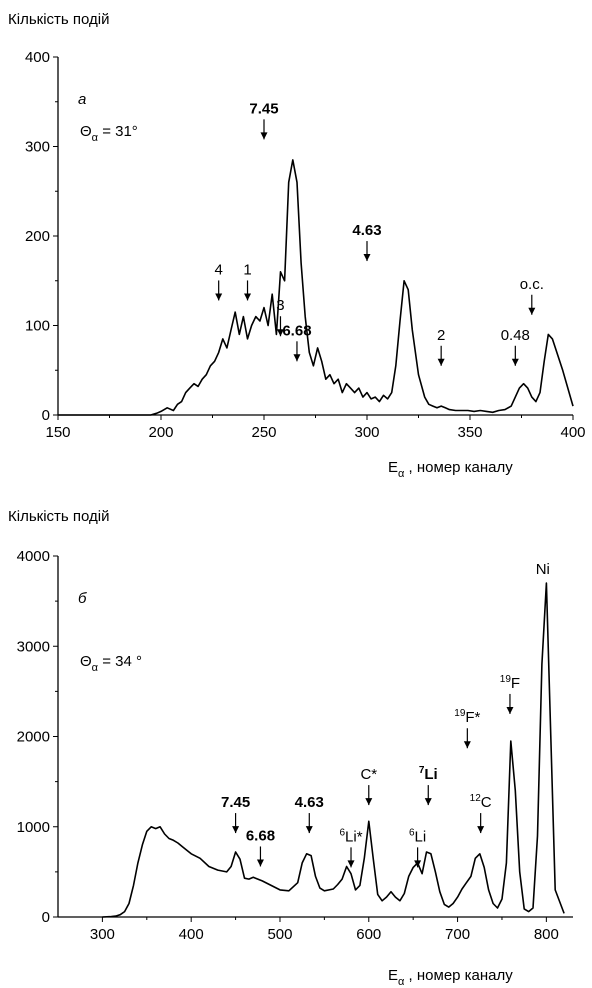 This screenshot has height=988, width=592. Describe the element at coordinates (33, 556) in the screenshot. I see `y-tick-label: 4000` at that location.